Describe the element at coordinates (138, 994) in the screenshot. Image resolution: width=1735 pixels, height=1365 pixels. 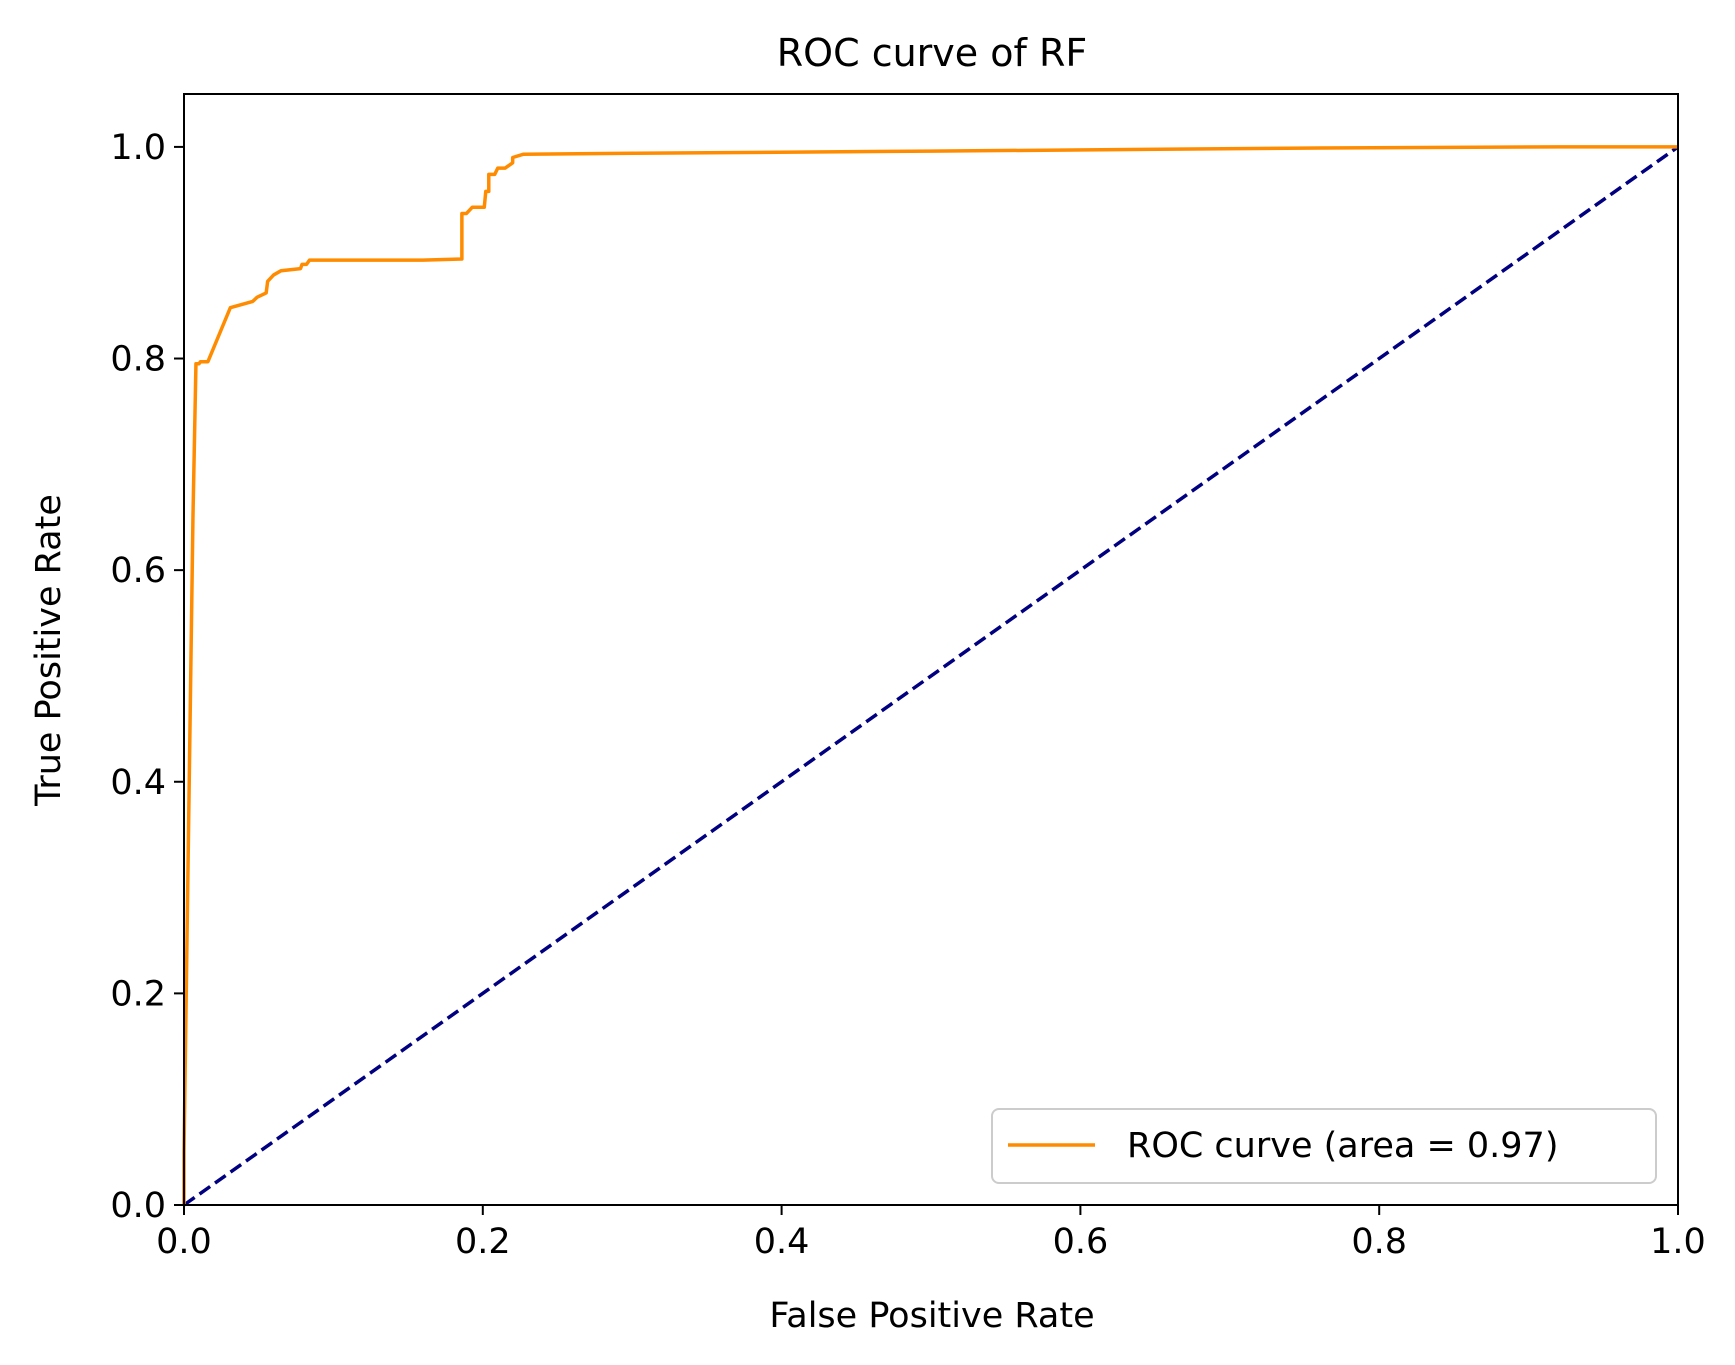
I see `y-tick-label: 0.2` at that location.